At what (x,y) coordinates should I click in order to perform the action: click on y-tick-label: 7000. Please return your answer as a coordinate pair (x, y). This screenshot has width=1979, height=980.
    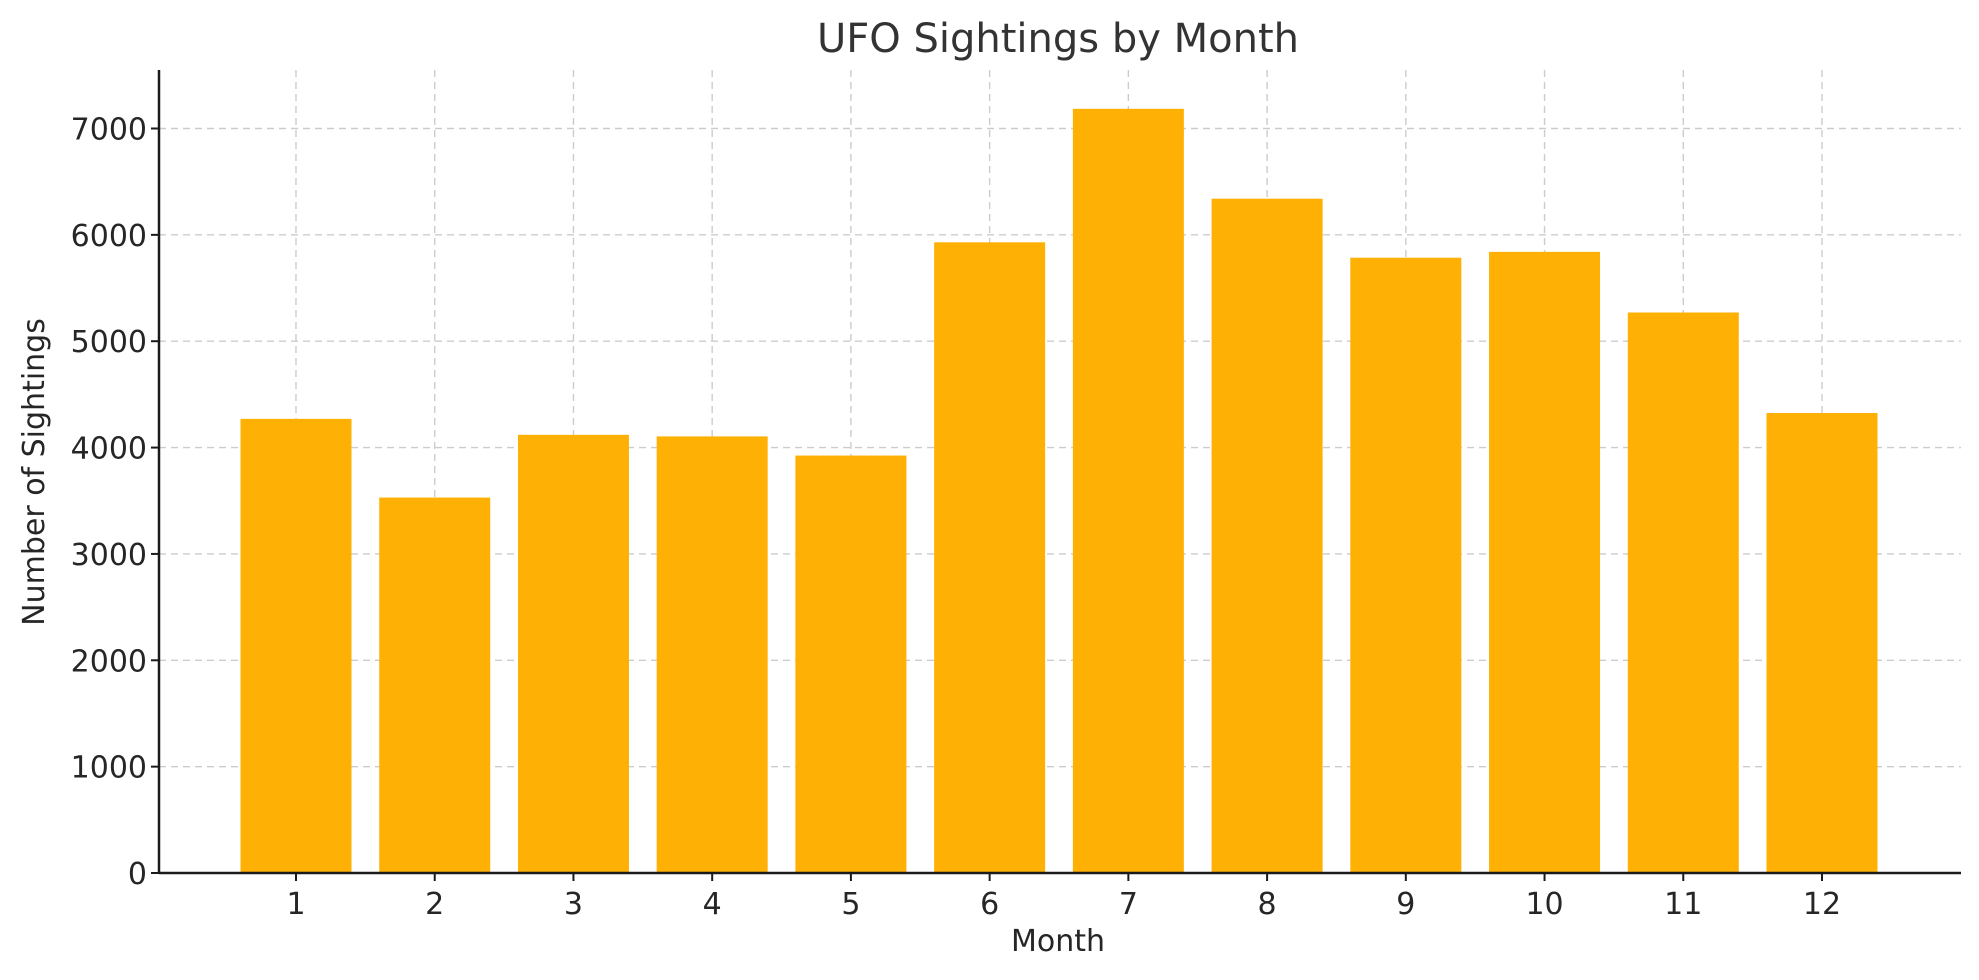
    Looking at the image, I should click on (109, 129).